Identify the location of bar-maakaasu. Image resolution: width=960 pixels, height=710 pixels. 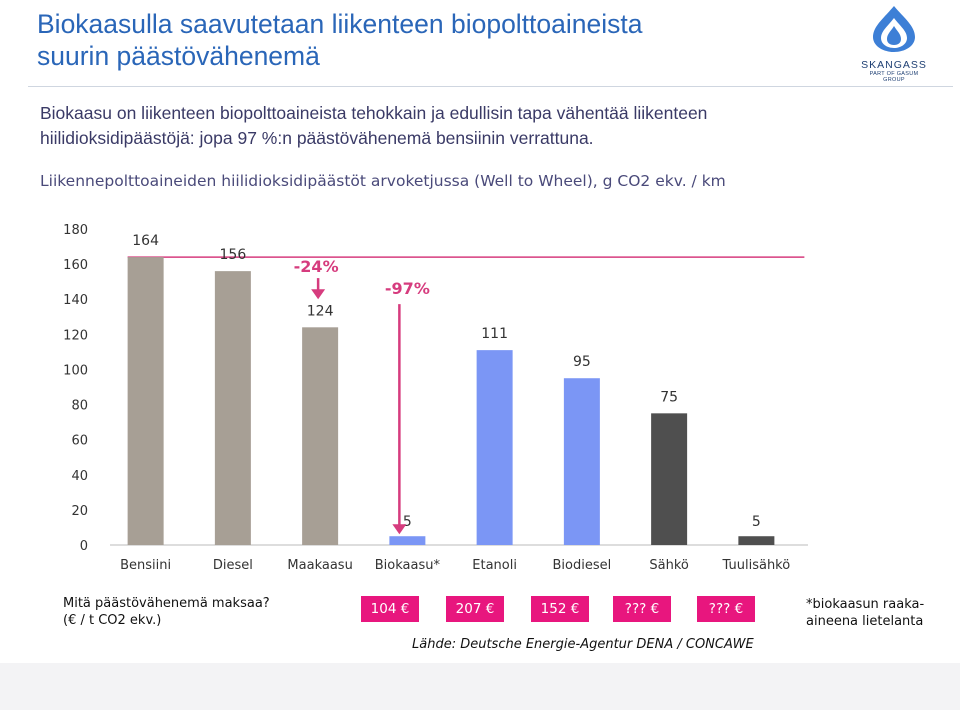
(320, 436).